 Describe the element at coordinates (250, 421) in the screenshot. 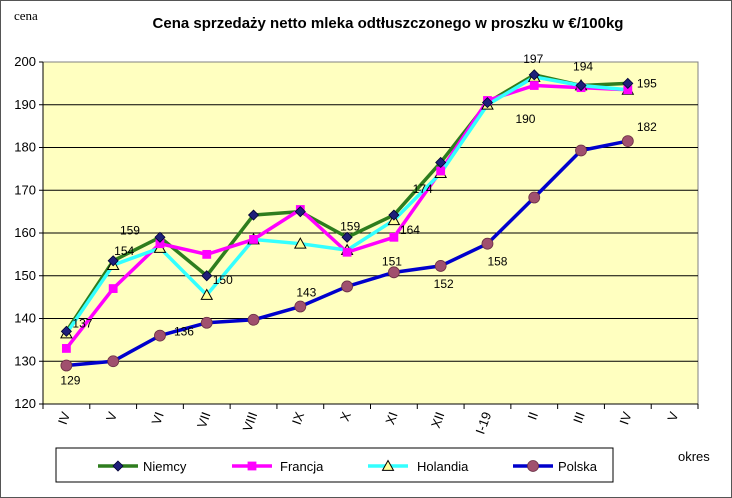

I see `x-tick-label: VIII` at that location.